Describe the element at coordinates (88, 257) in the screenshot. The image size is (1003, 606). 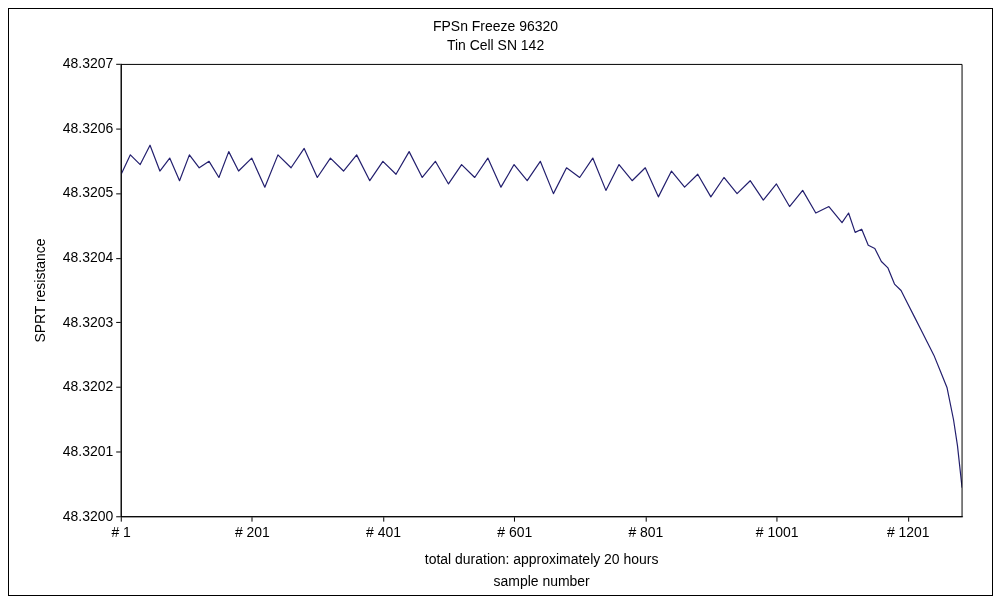
I see `y-tick-label: 48.3204` at that location.